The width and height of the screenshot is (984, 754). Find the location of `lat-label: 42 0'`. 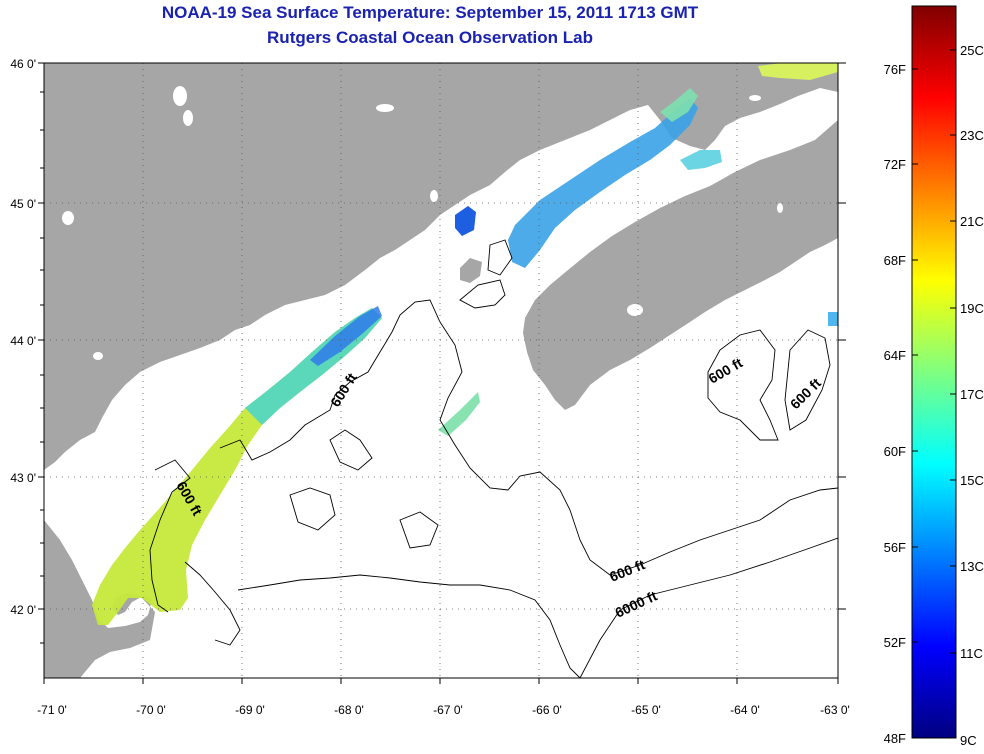

lat-label: 42 0' is located at coordinates (23, 610).